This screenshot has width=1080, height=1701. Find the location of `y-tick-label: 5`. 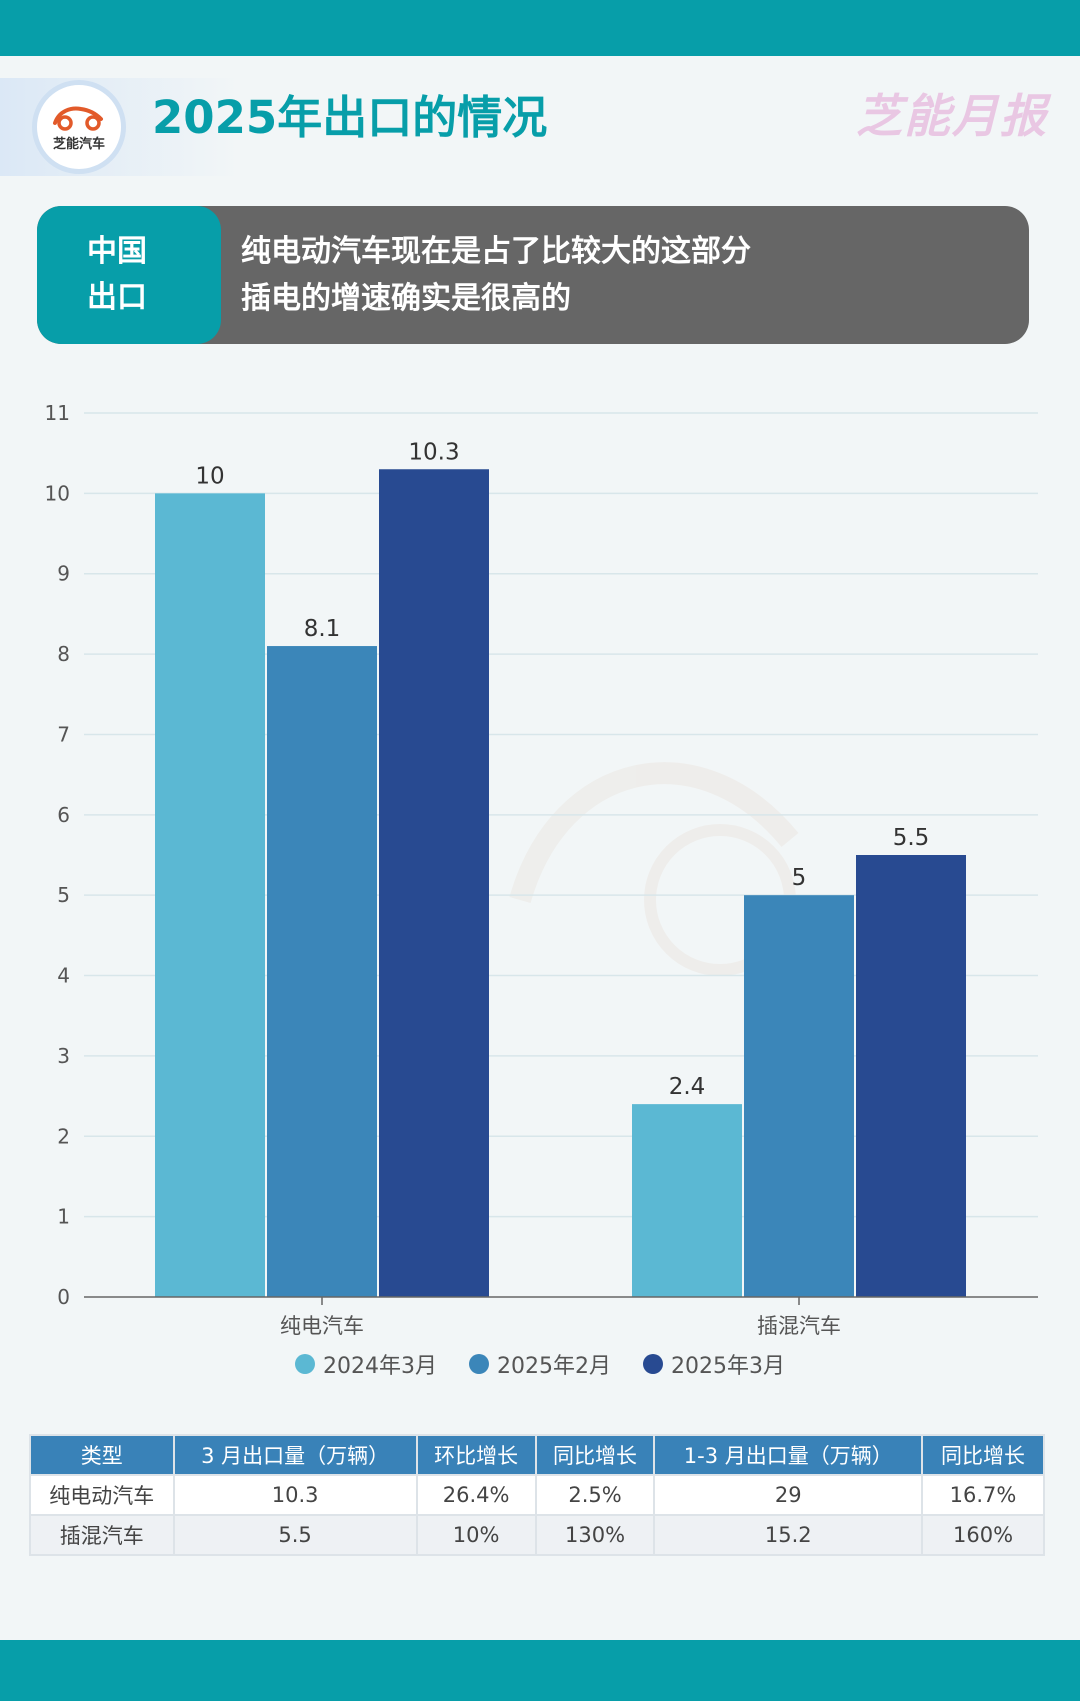

y-tick-label: 5 is located at coordinates (63, 895).